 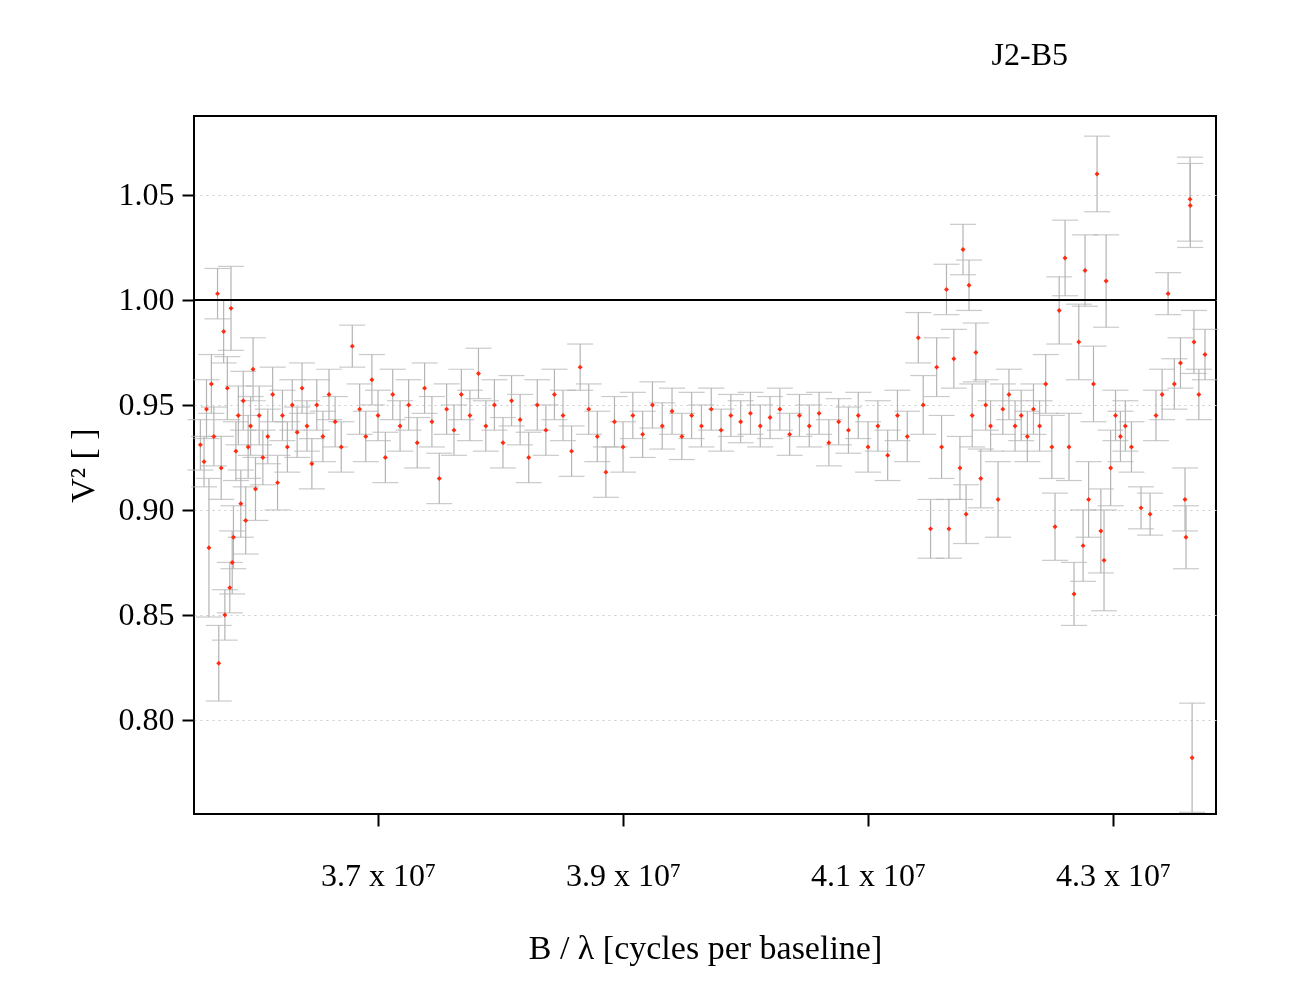 I want to click on x-tick-label: 3.9 x 10⁷, so click(x=623, y=874).